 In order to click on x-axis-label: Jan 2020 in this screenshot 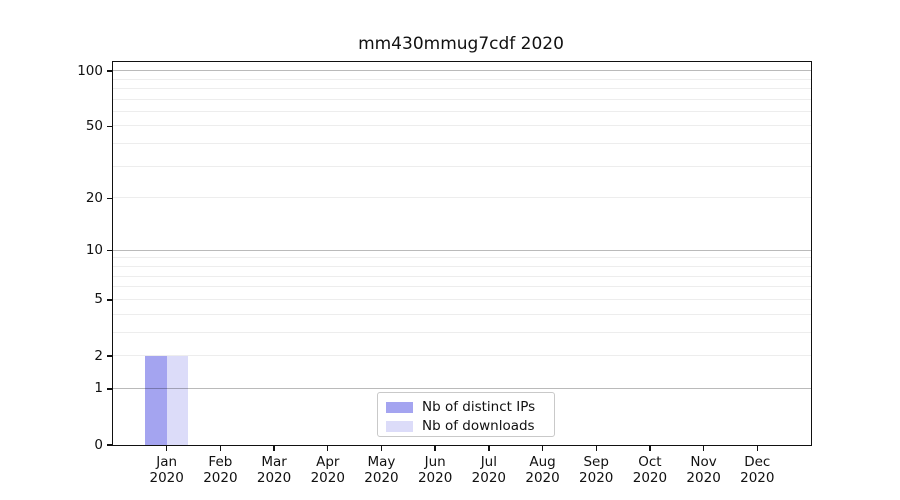, I will do `click(167, 470)`.